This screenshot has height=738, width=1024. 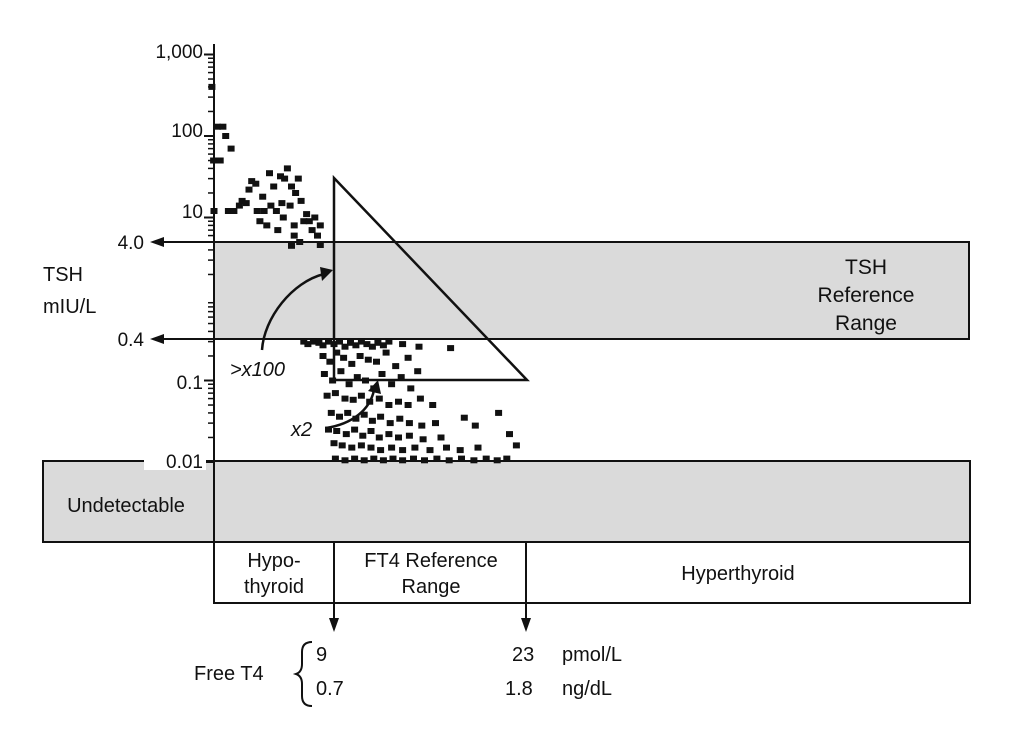 What do you see at coordinates (190, 383) in the screenshot?
I see `tick-label-01: 0.1` at bounding box center [190, 383].